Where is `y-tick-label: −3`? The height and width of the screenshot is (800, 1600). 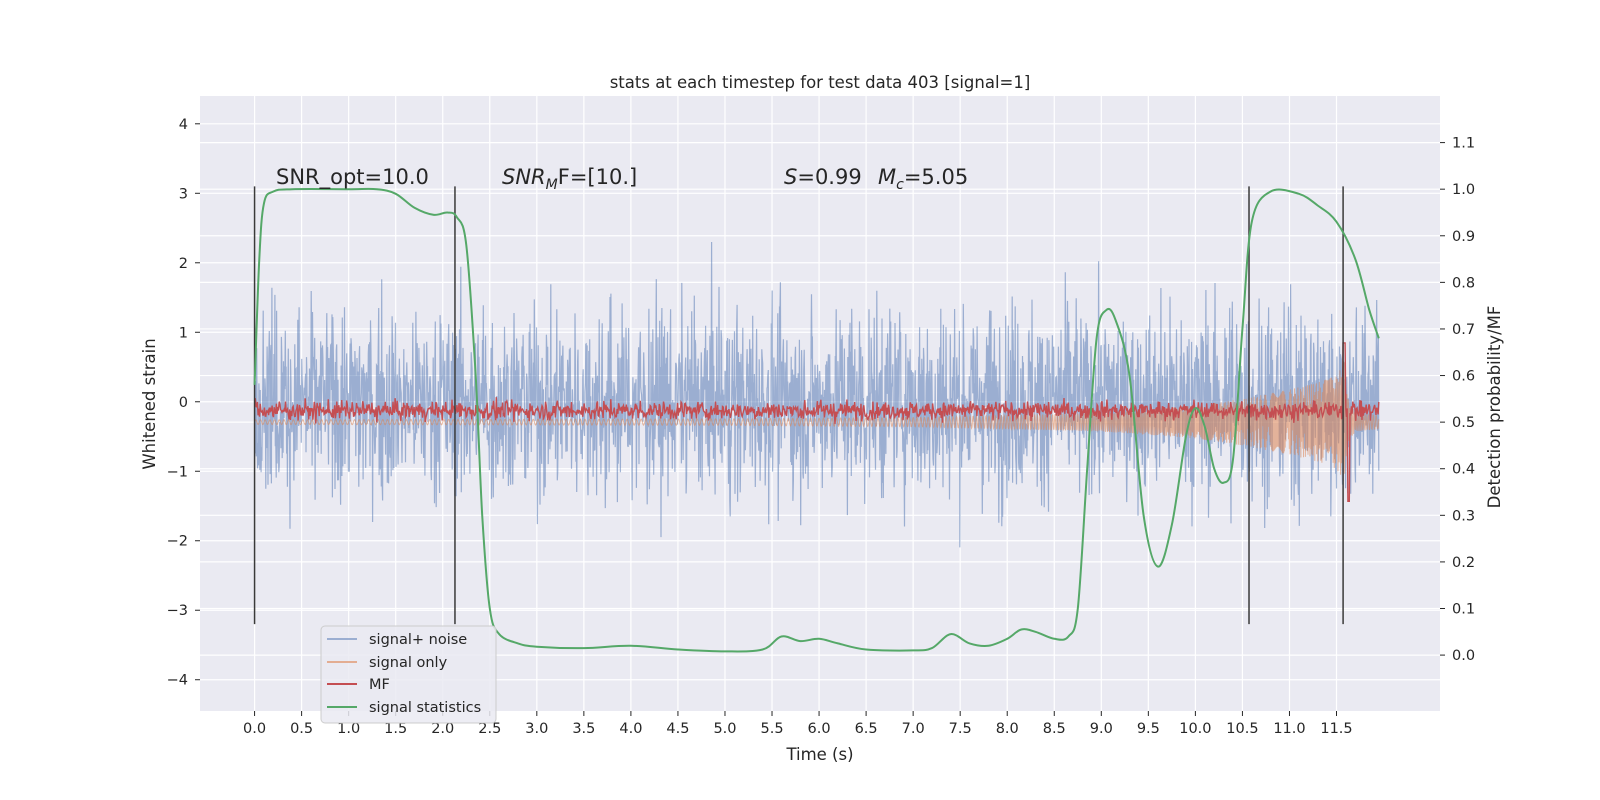
y-tick-label: −3 is located at coordinates (177, 611).